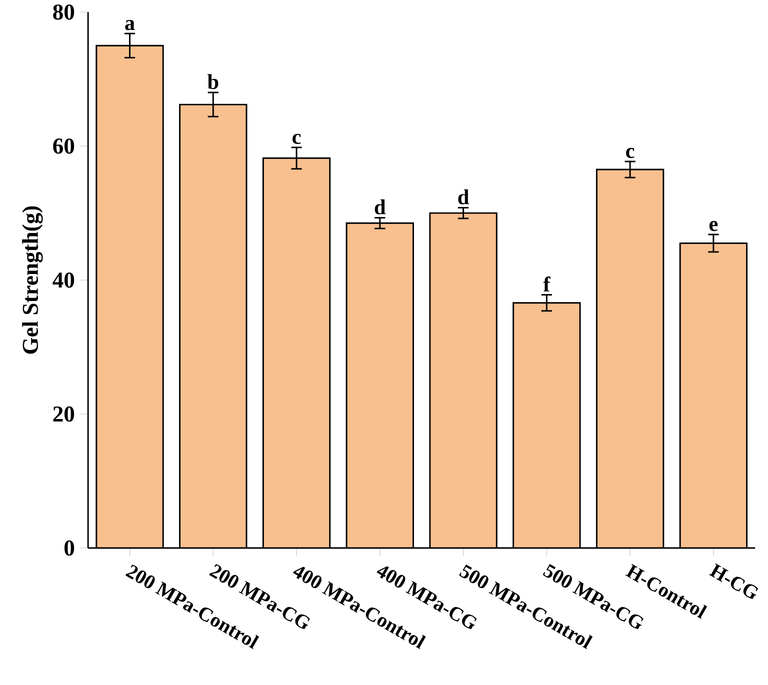 This screenshot has height=685, width=768. What do you see at coordinates (213, 82) in the screenshot?
I see `annotation: b` at bounding box center [213, 82].